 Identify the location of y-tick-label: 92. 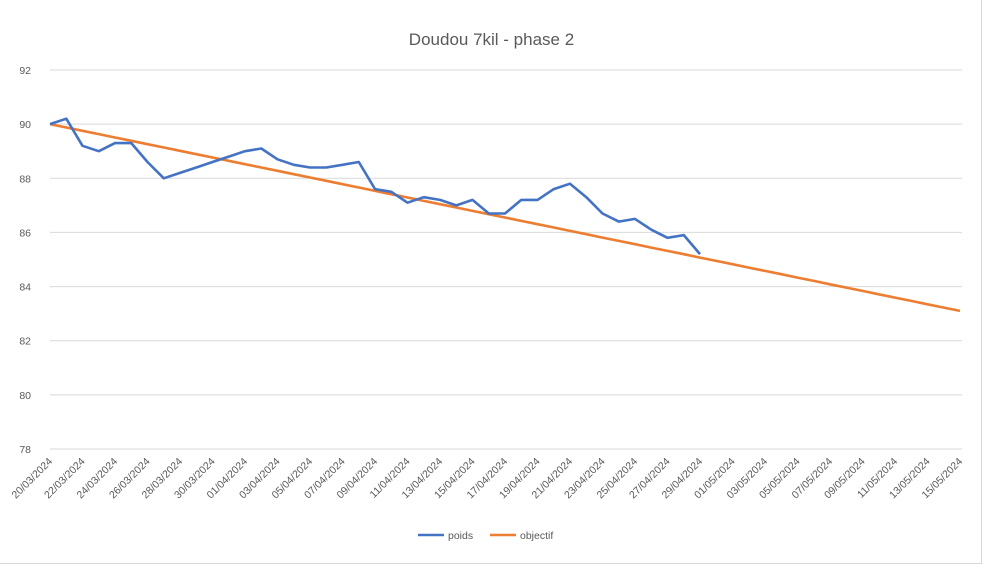
(25, 71).